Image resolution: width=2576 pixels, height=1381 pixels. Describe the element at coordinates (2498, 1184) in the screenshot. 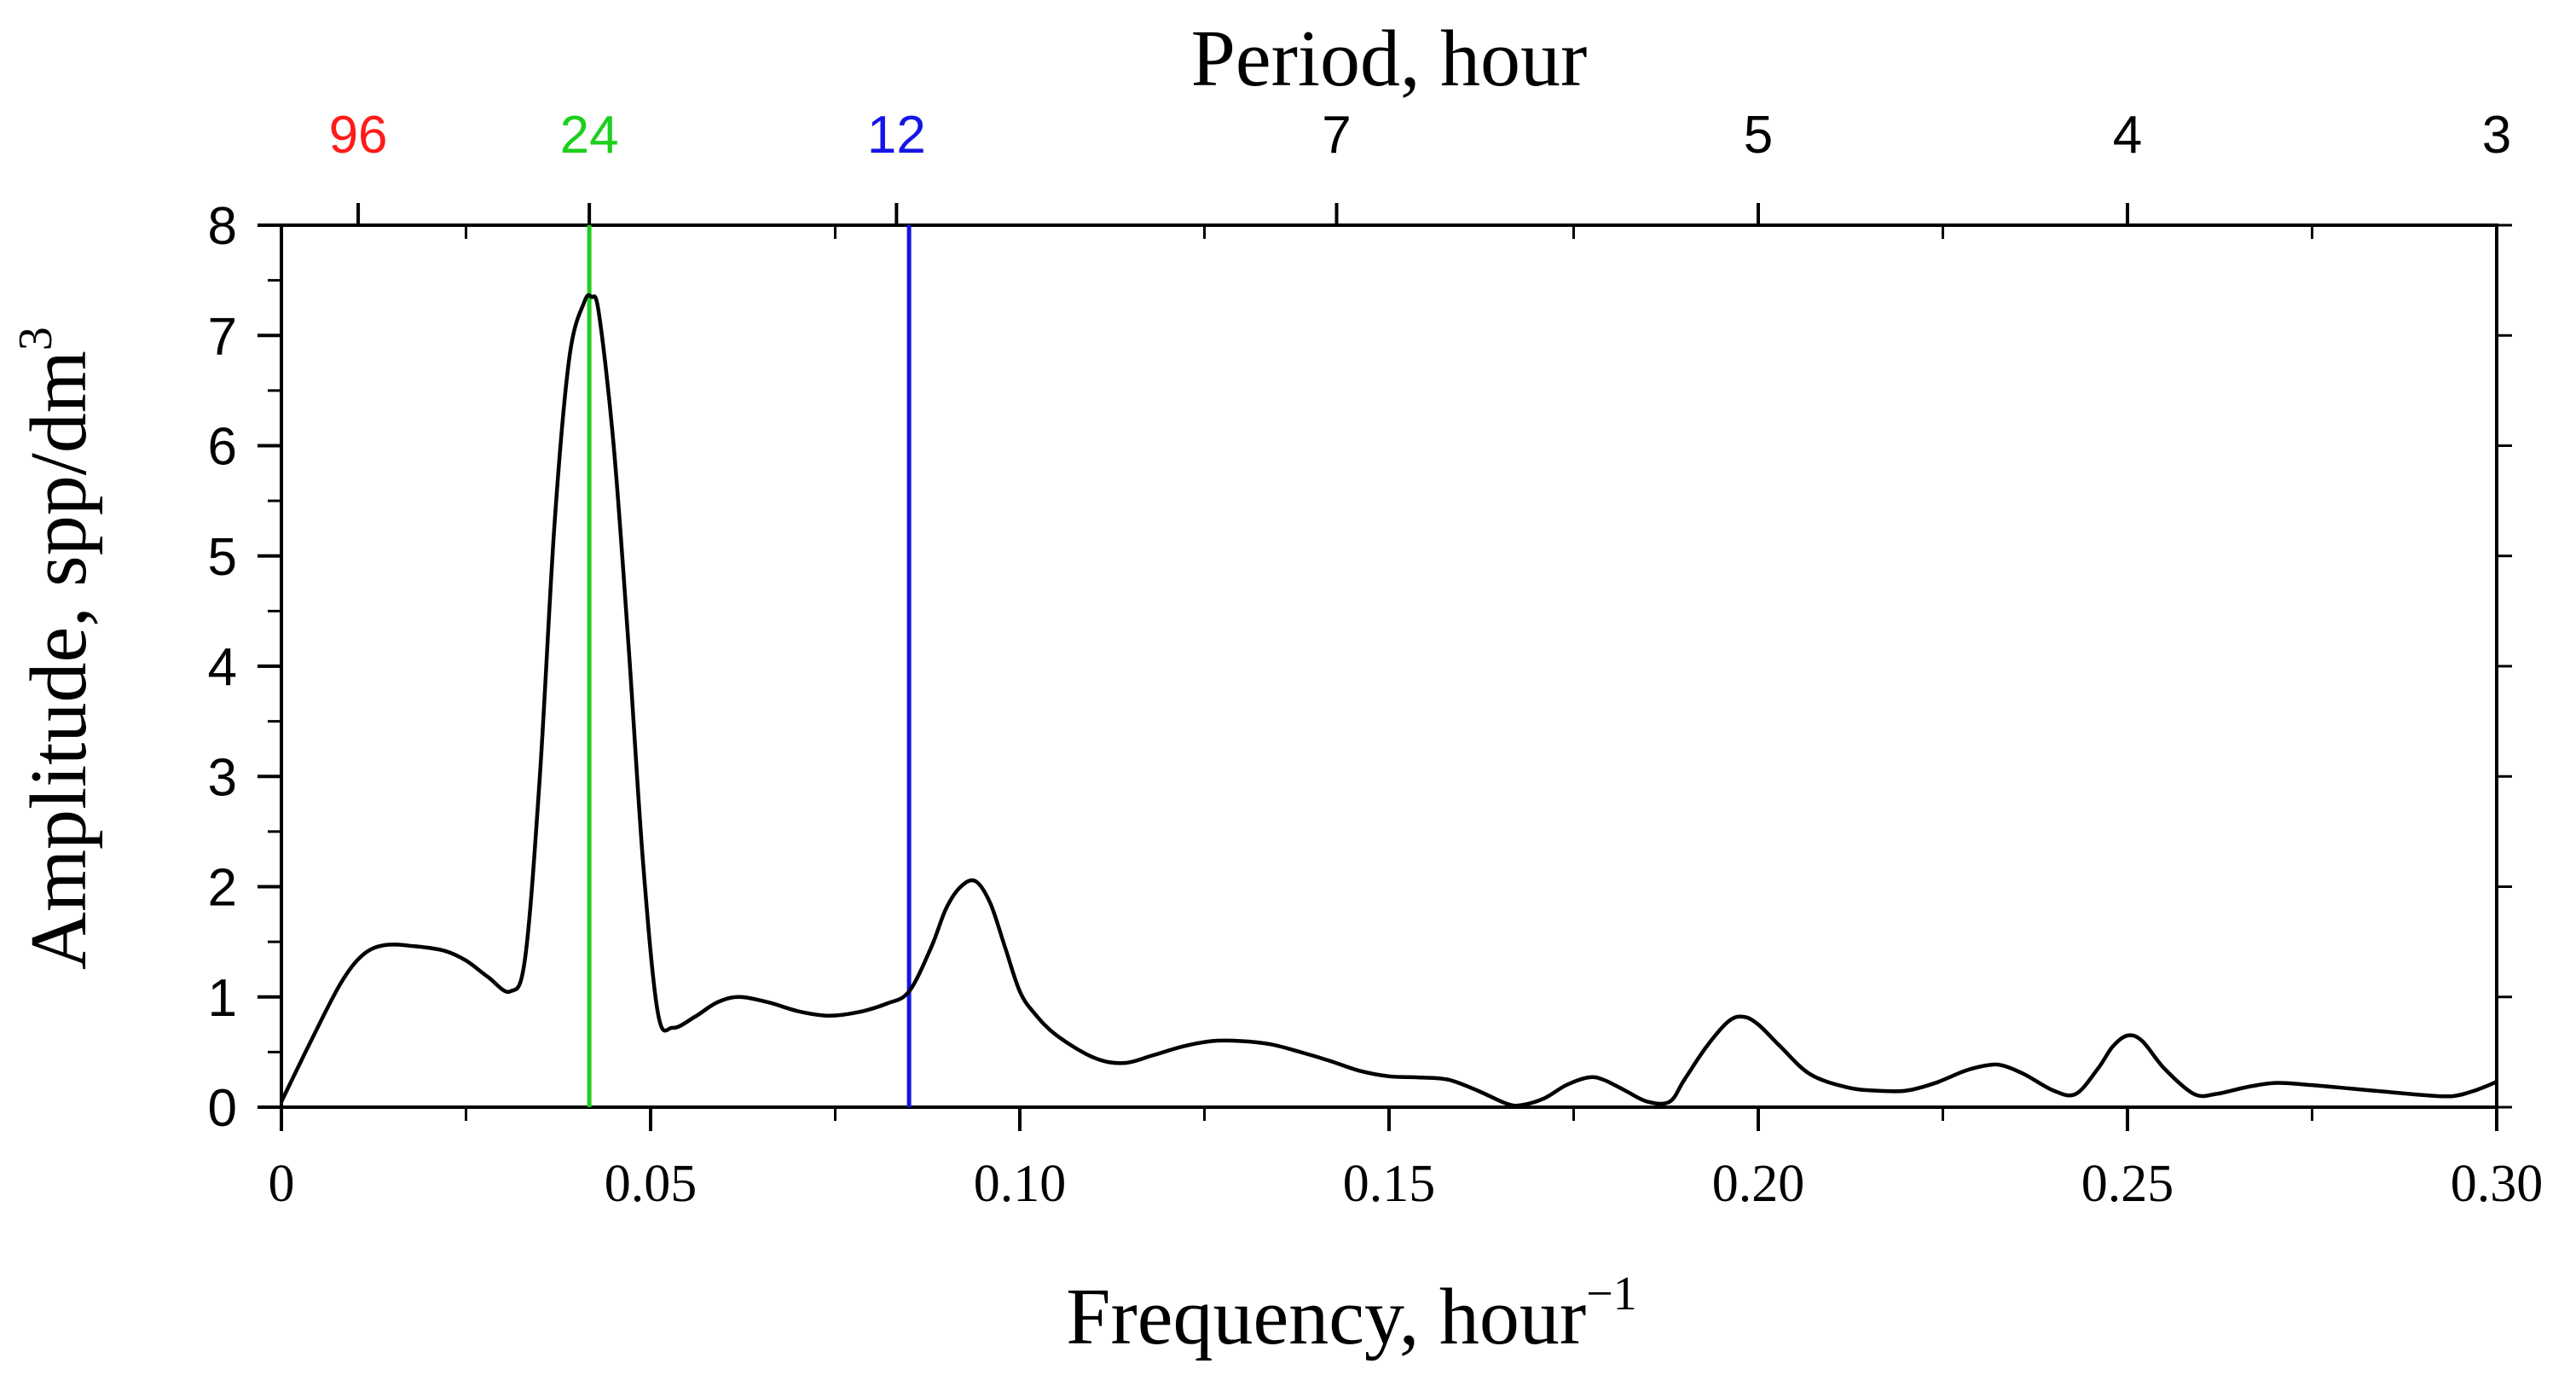

I see `x-tick-label: 0.30` at that location.